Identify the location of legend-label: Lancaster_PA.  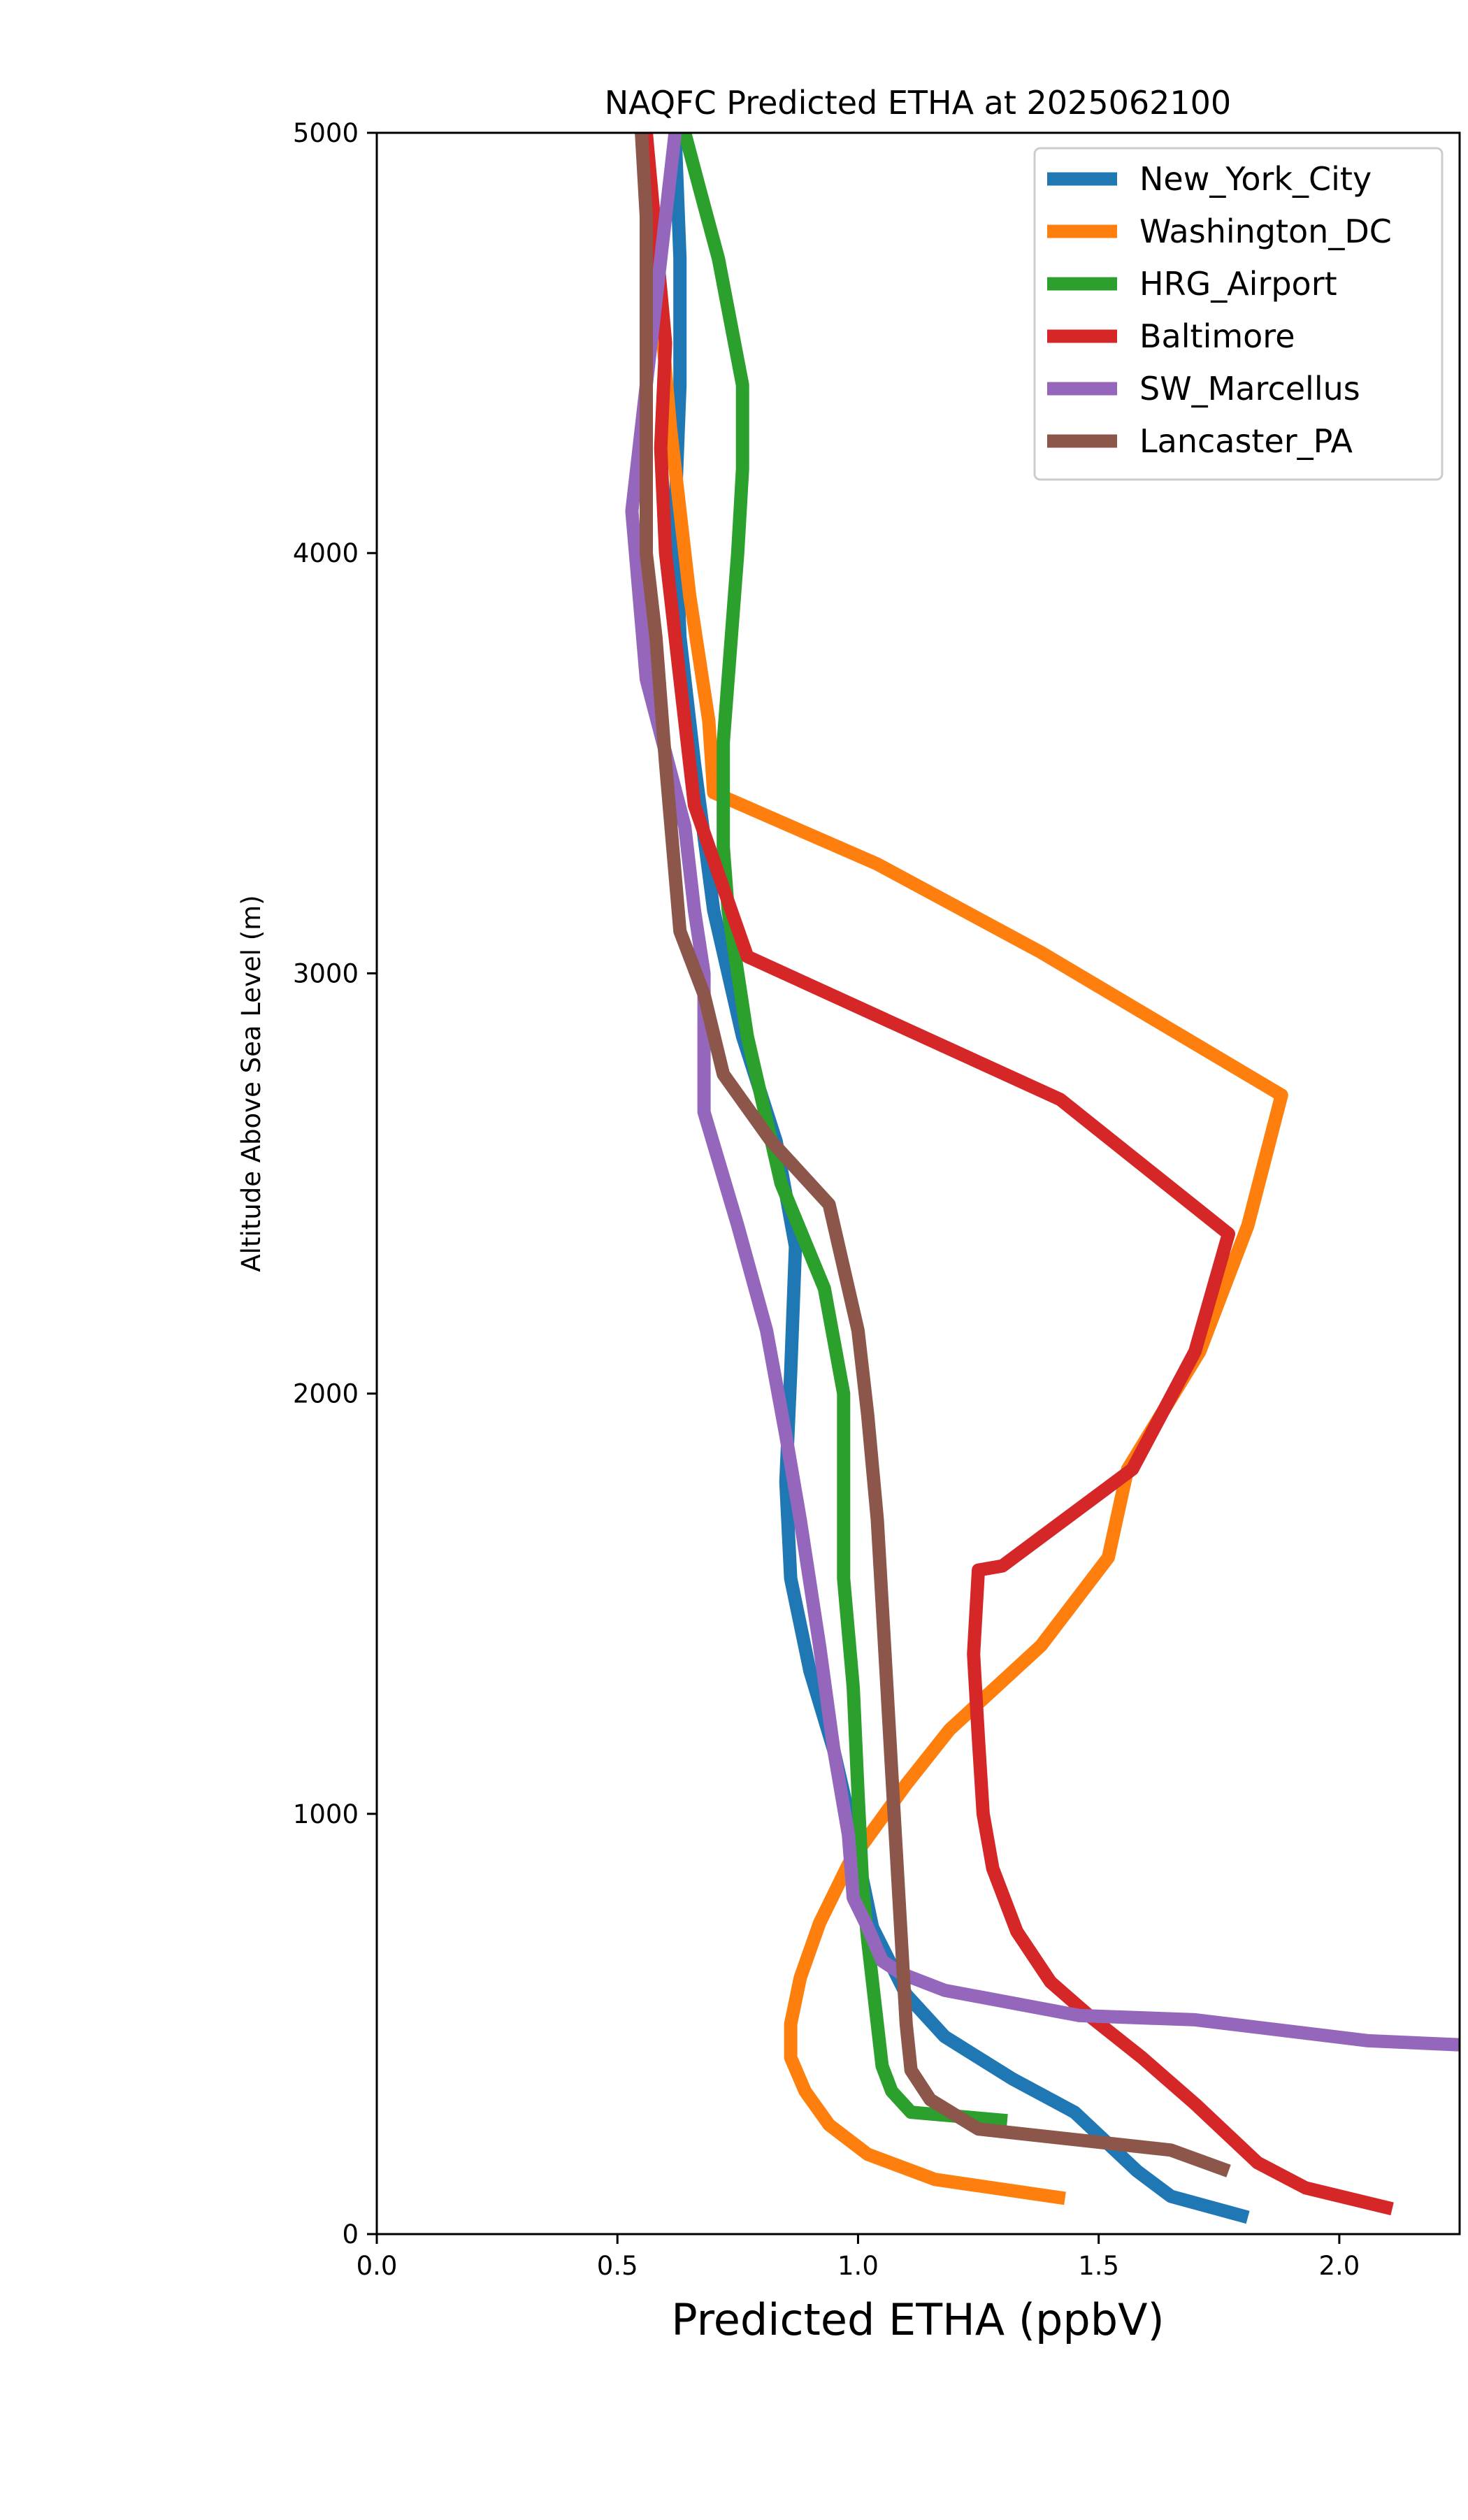
(1246, 441).